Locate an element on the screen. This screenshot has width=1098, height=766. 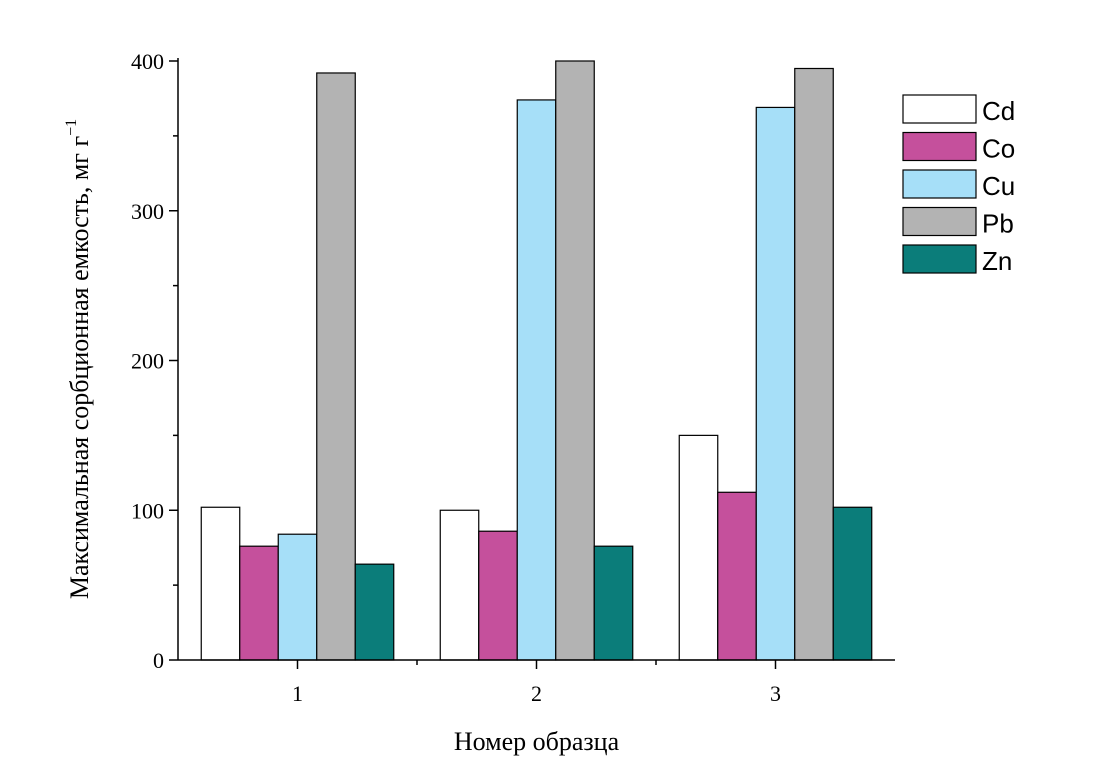
legend-swatch-co is located at coordinates (939, 146).